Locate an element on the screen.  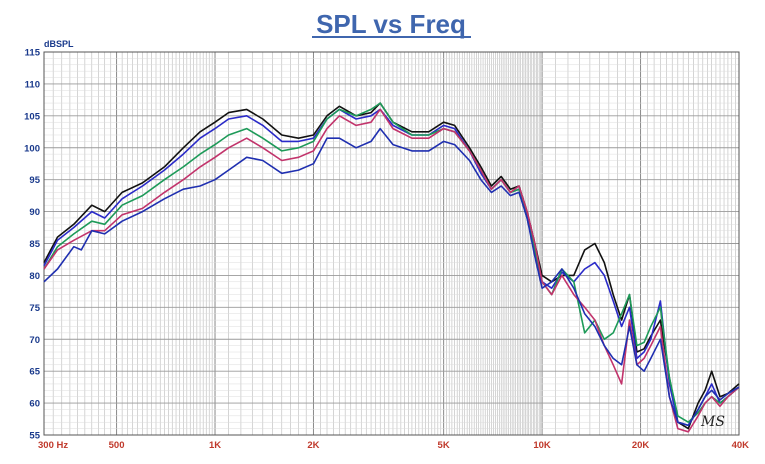
y-ticks: 55 60 65 70 75 80 85 90 95 100 105 110 115 is located at coordinates (32, 245).